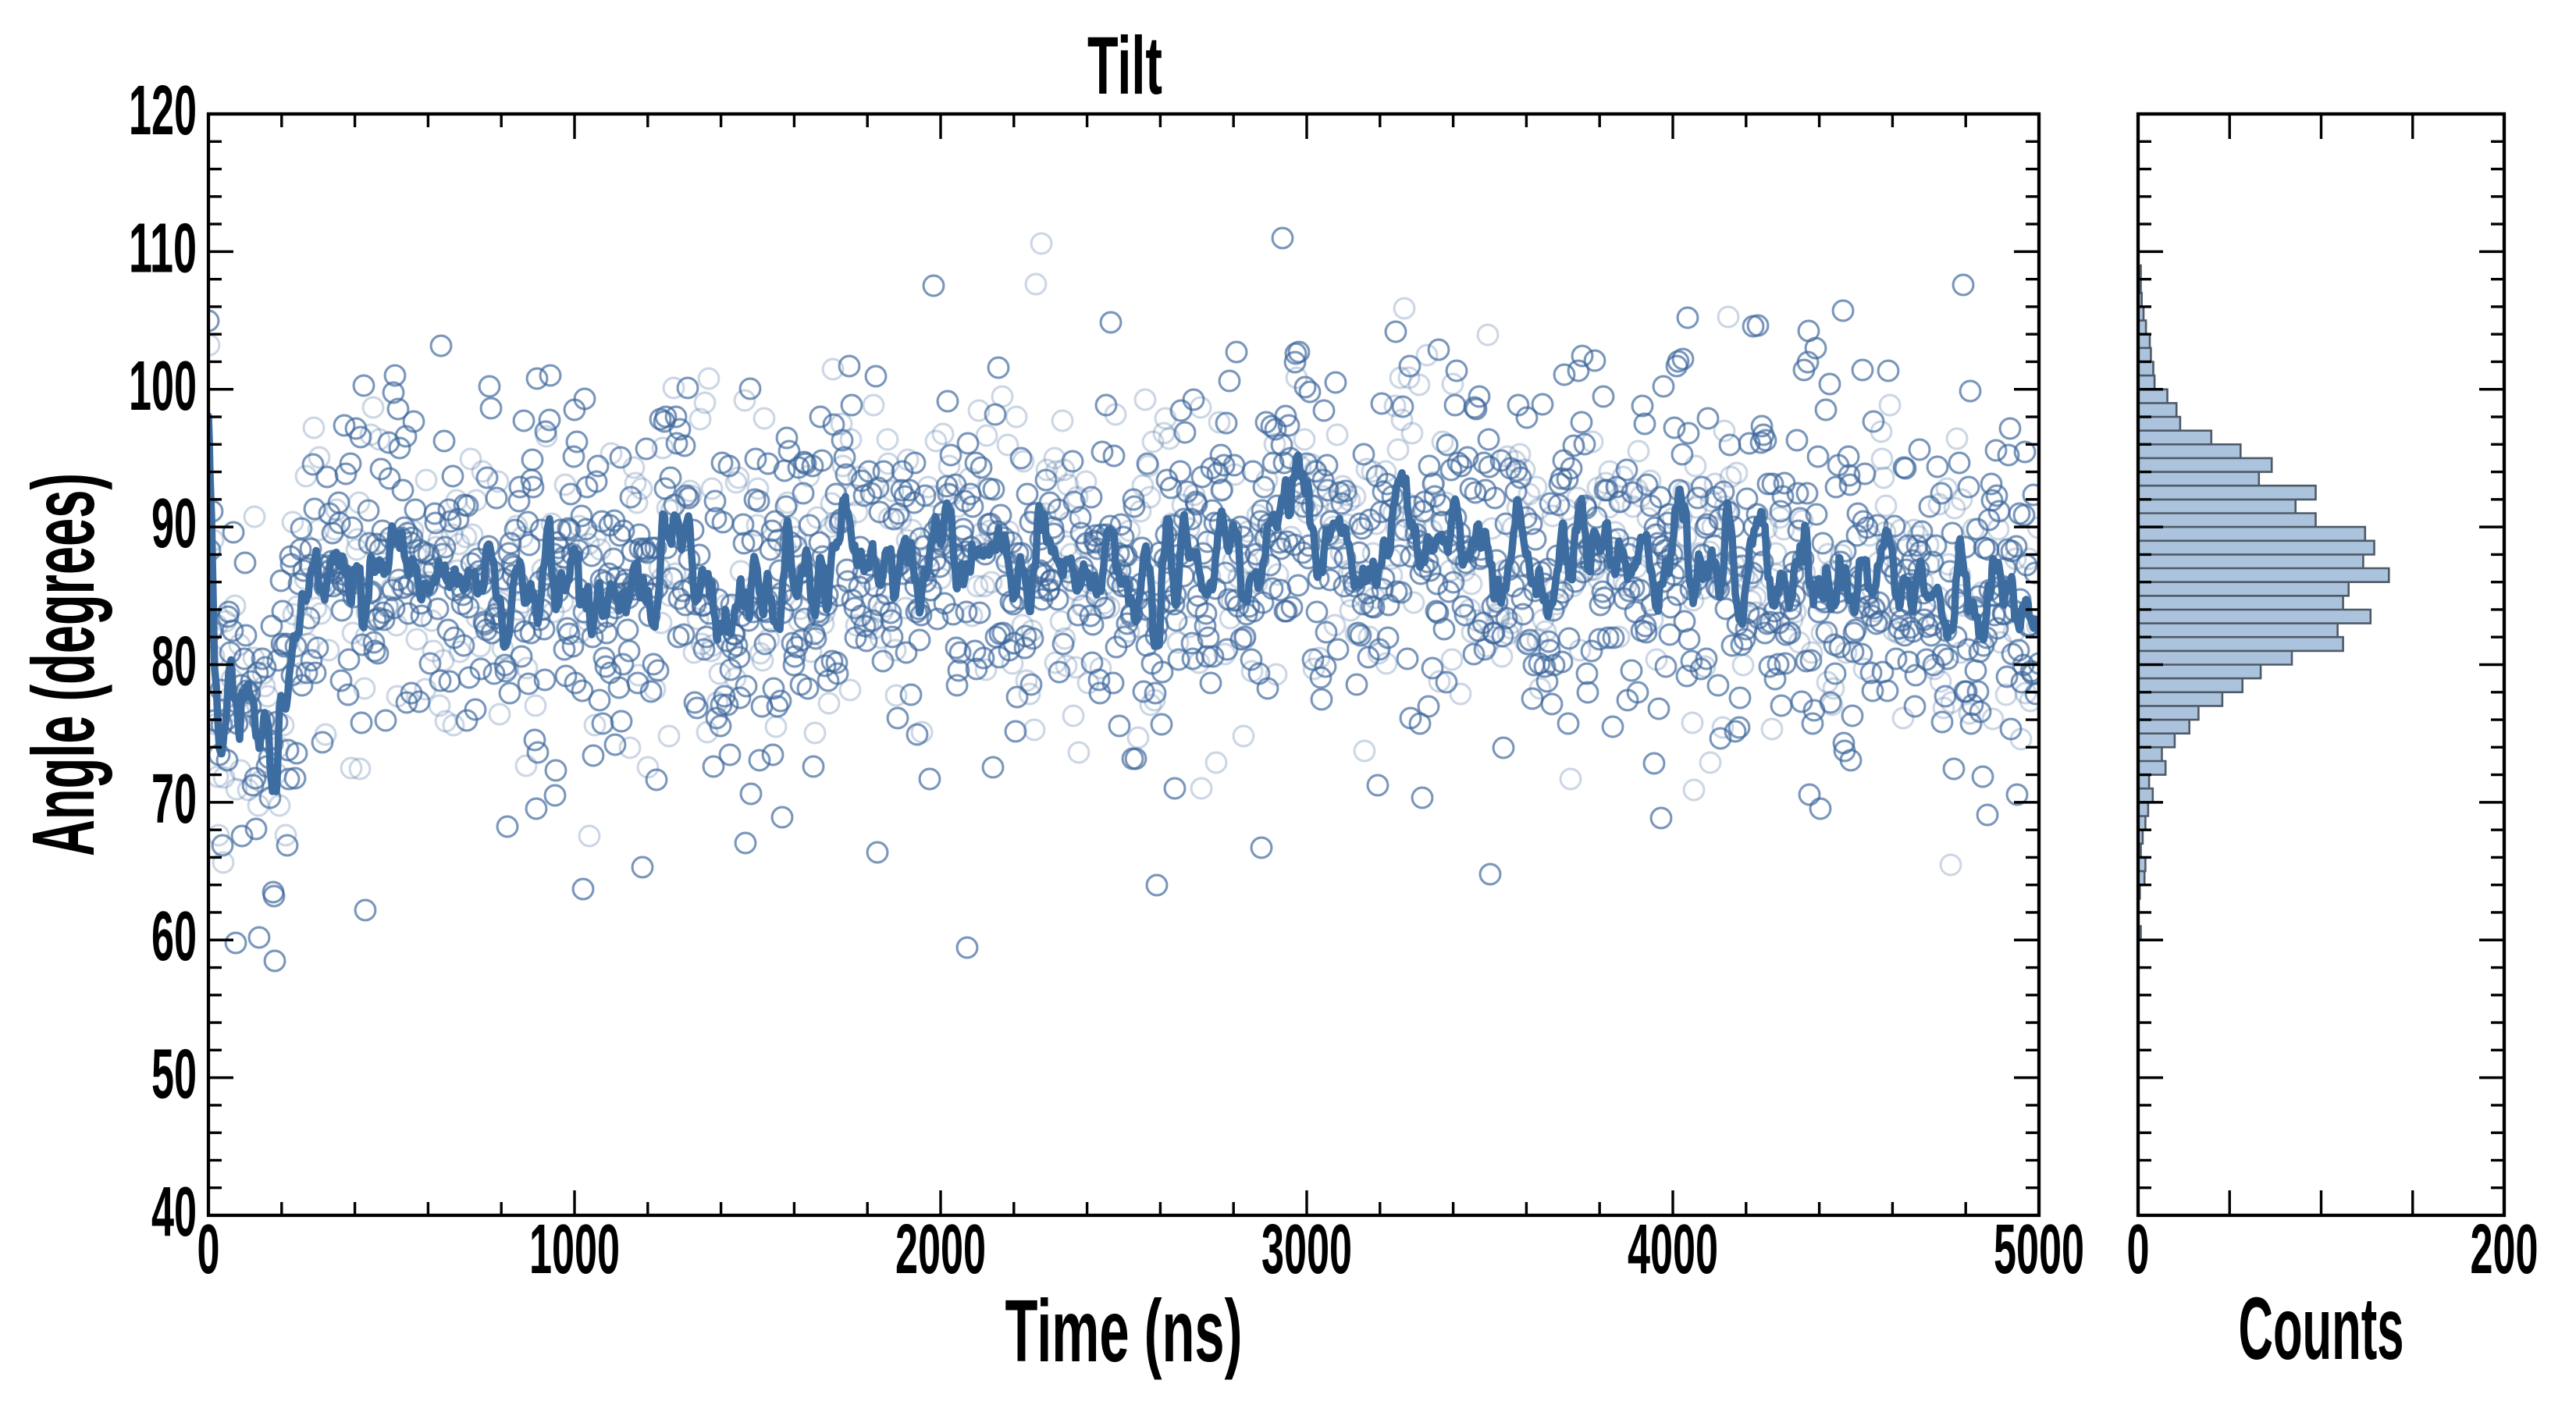 This screenshot has height=1405, width=2576. Describe the element at coordinates (174, 662) in the screenshot. I see `svg-text: 80` at that location.